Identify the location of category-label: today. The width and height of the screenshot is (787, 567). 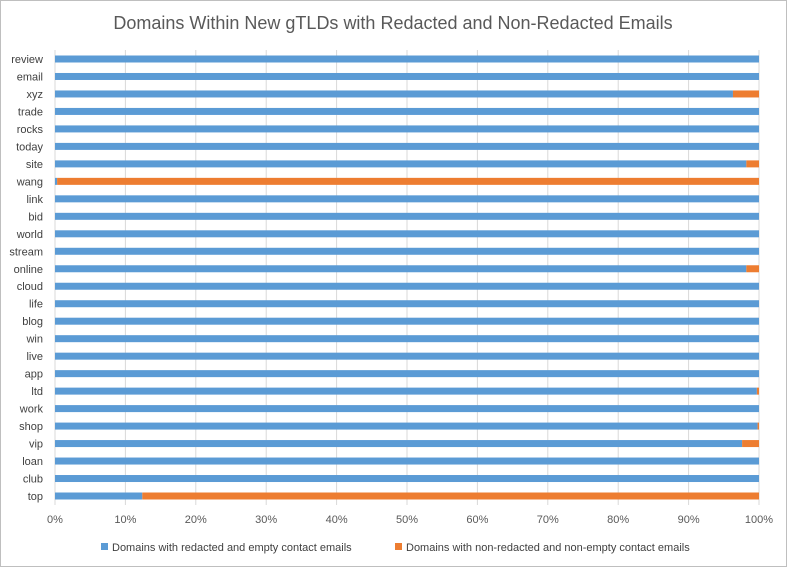
(29, 147).